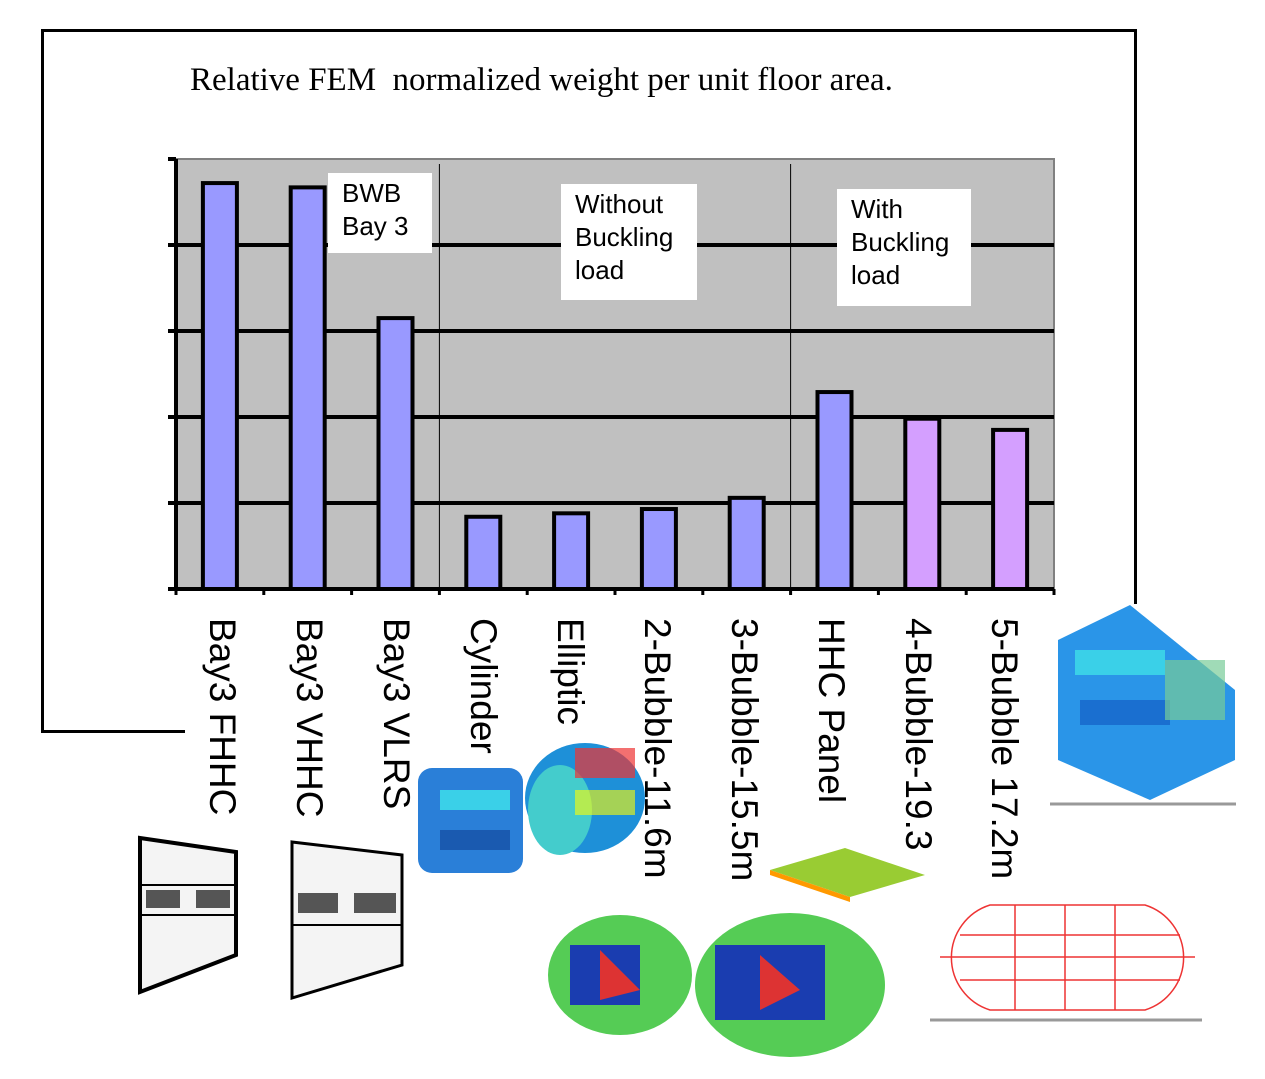  I want to click on elliptic-model-image, so click(585, 799).